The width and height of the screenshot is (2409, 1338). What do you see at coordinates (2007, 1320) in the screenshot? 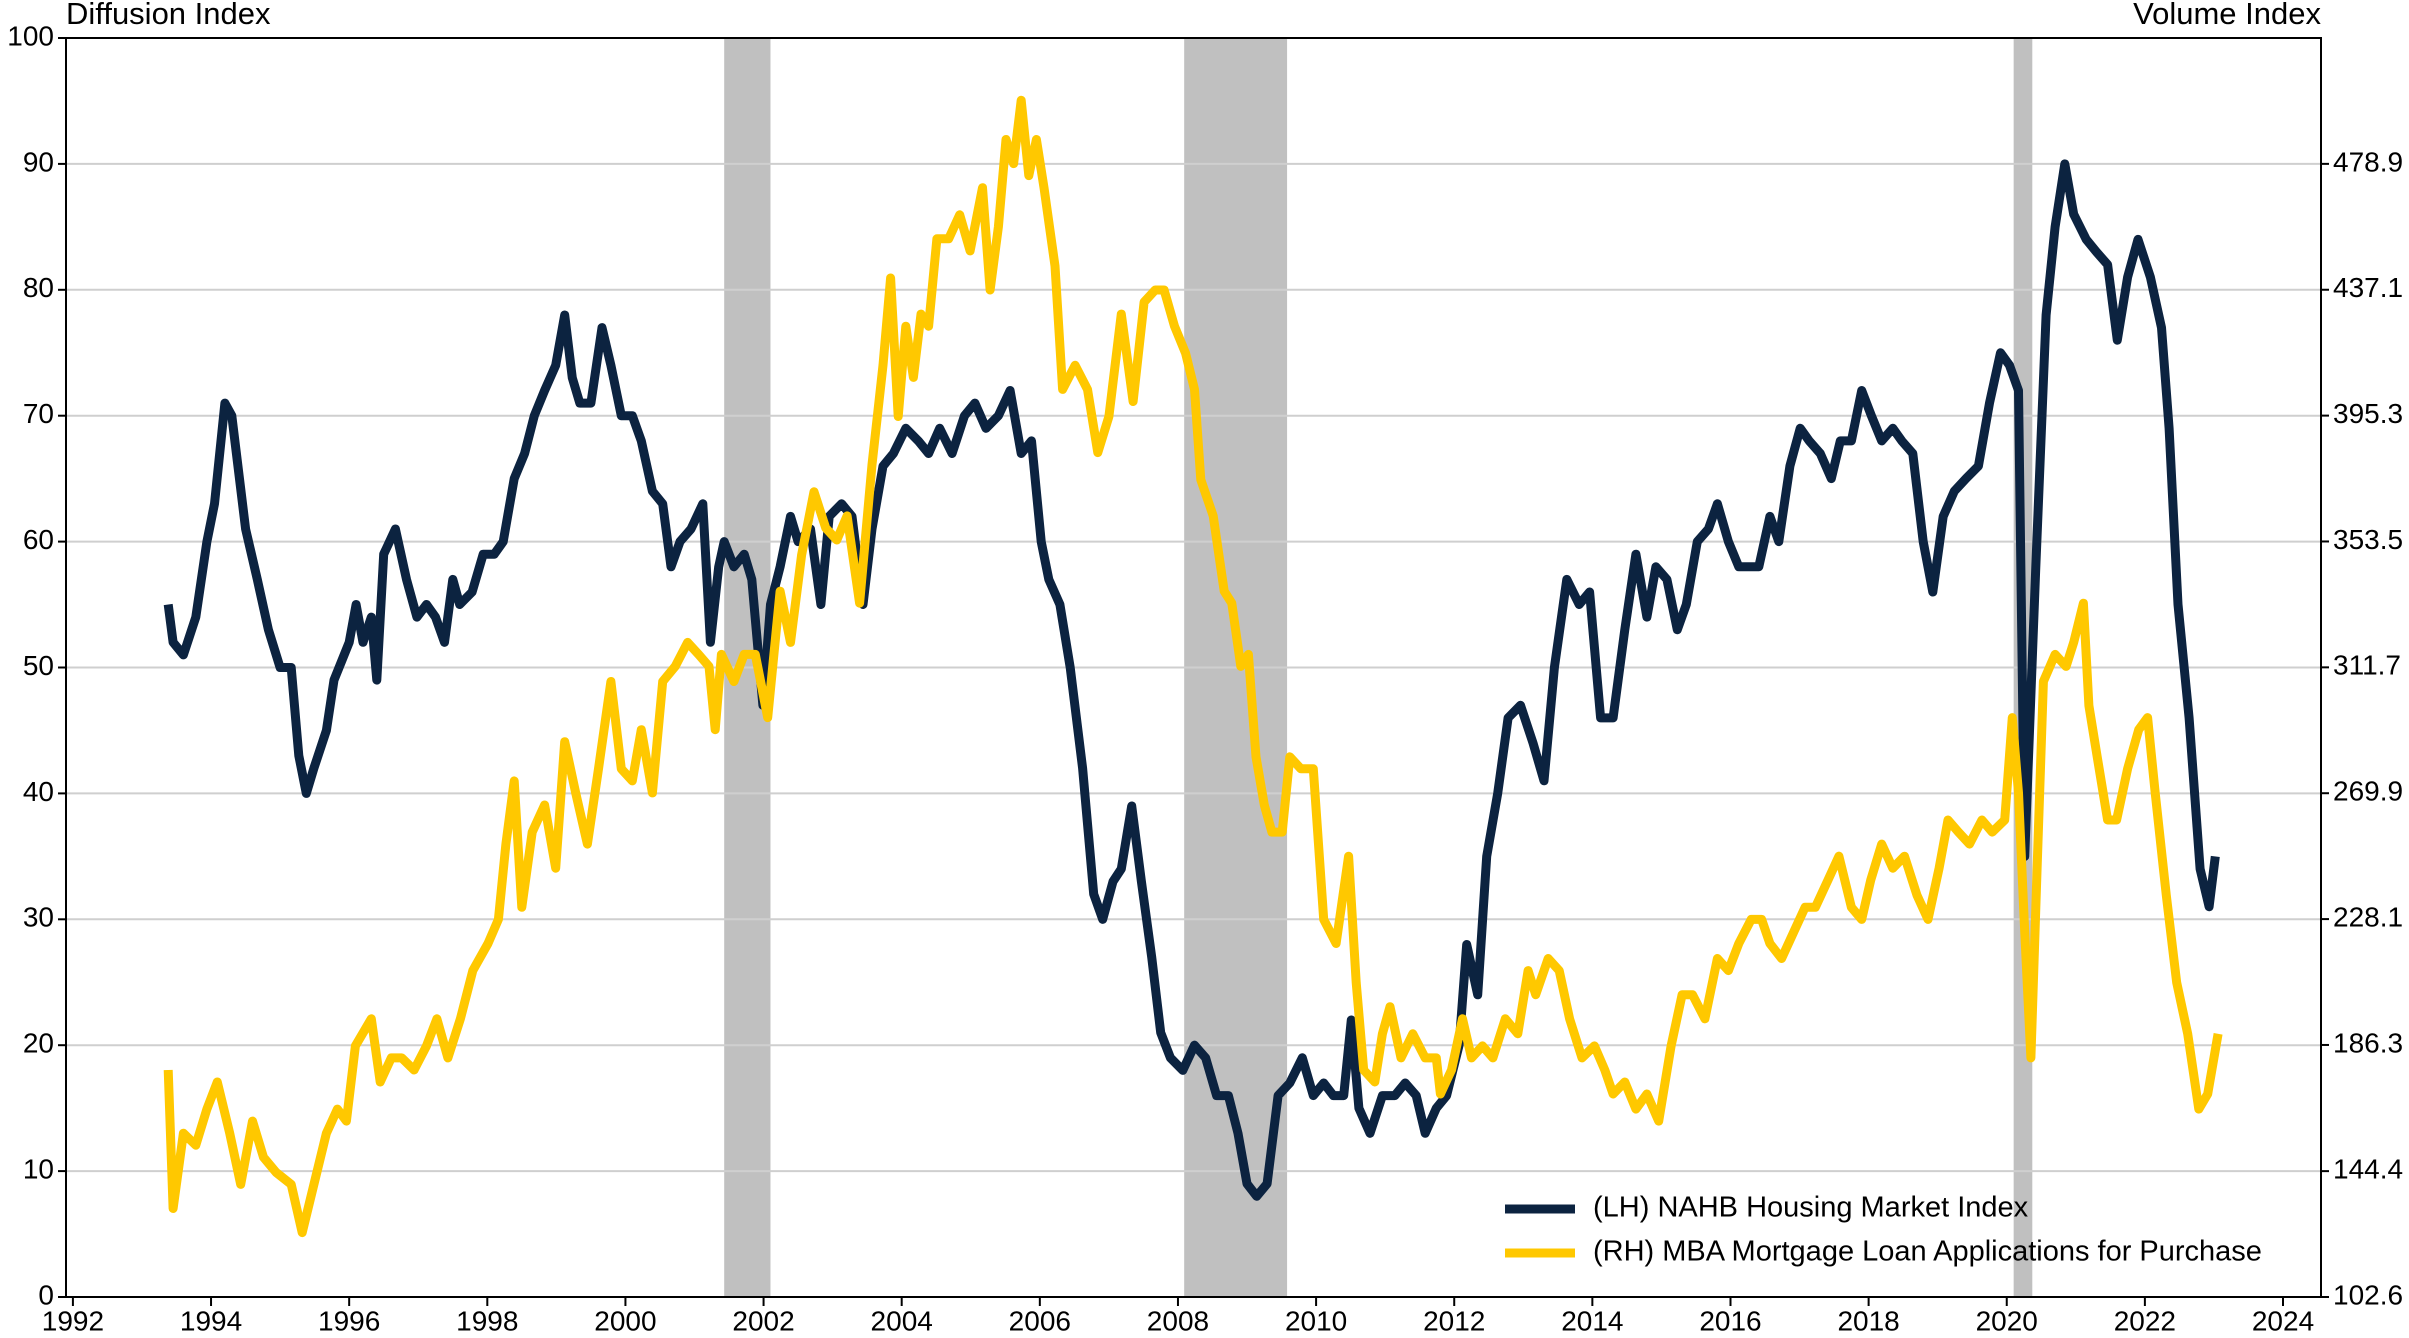
I see `x-tick-label: 2020` at bounding box center [2007, 1320].